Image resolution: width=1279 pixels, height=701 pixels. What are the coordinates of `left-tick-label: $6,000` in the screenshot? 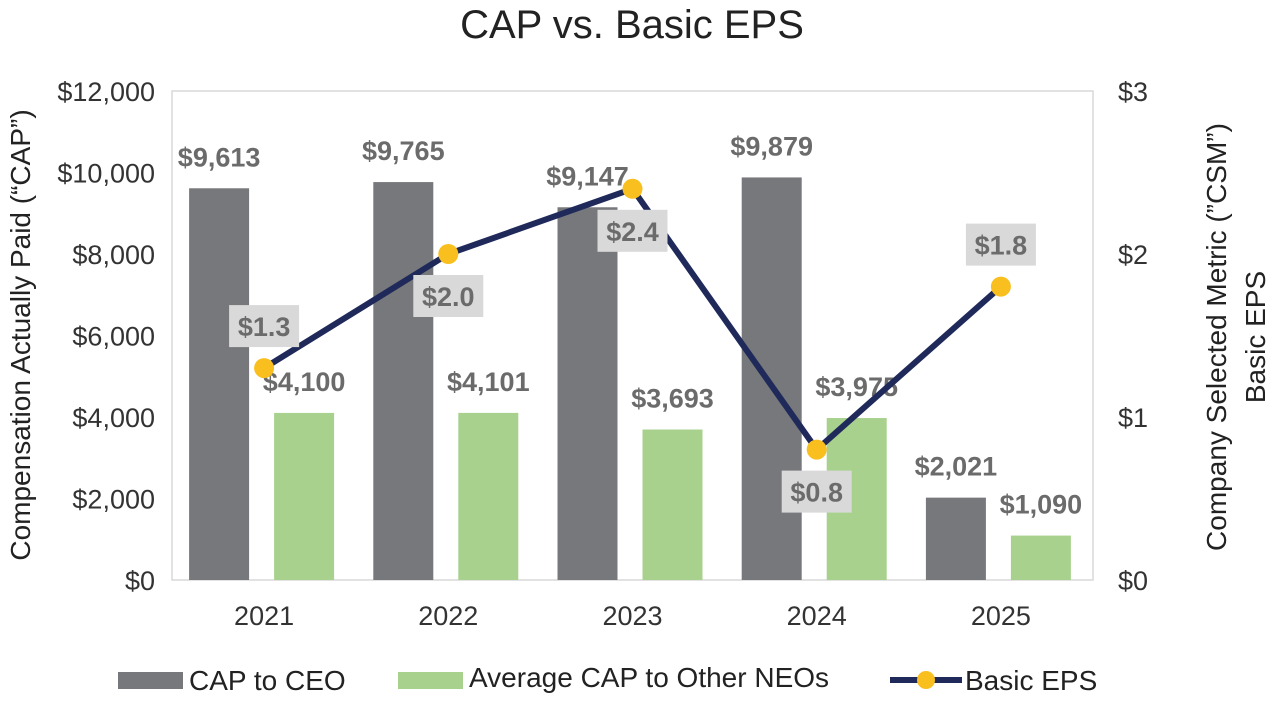 It's located at (113, 337).